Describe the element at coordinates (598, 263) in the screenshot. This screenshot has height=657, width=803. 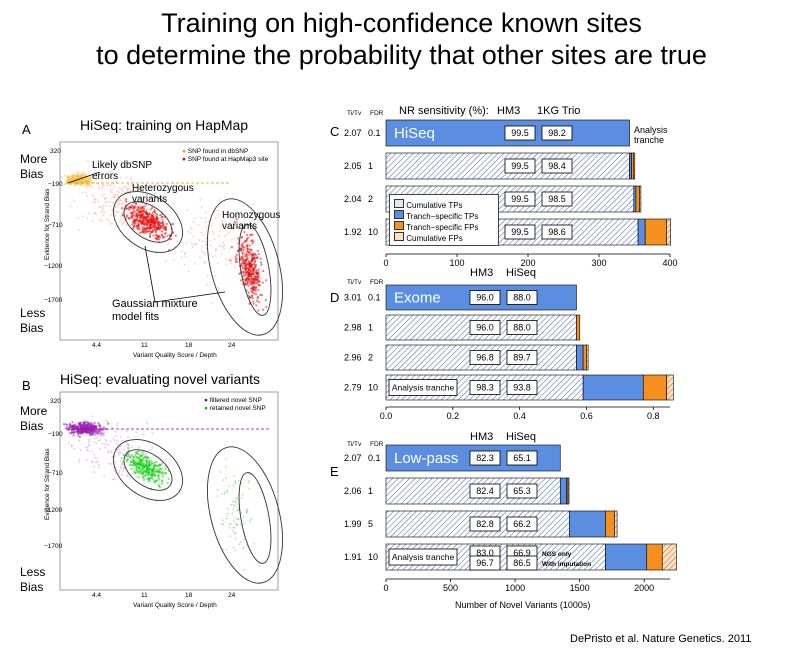
I see `x-tick-label: 300` at that location.